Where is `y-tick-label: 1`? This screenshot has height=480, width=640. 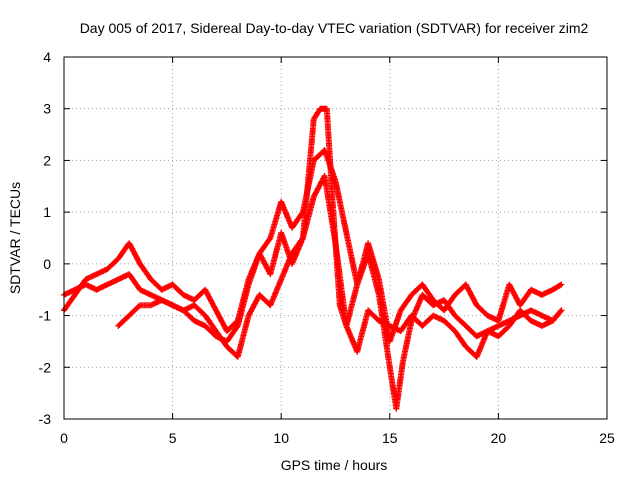 y-tick-label: 1 is located at coordinates (47, 212).